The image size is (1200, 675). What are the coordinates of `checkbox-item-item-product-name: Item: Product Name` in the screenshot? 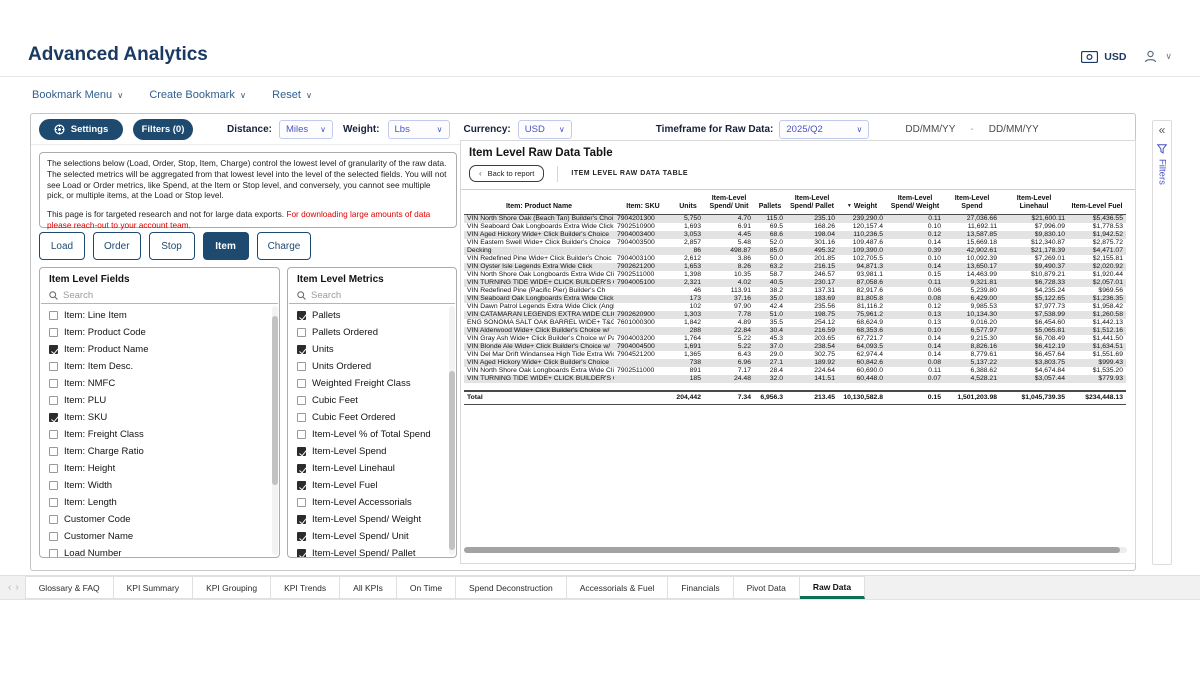 It's located at (159, 349).